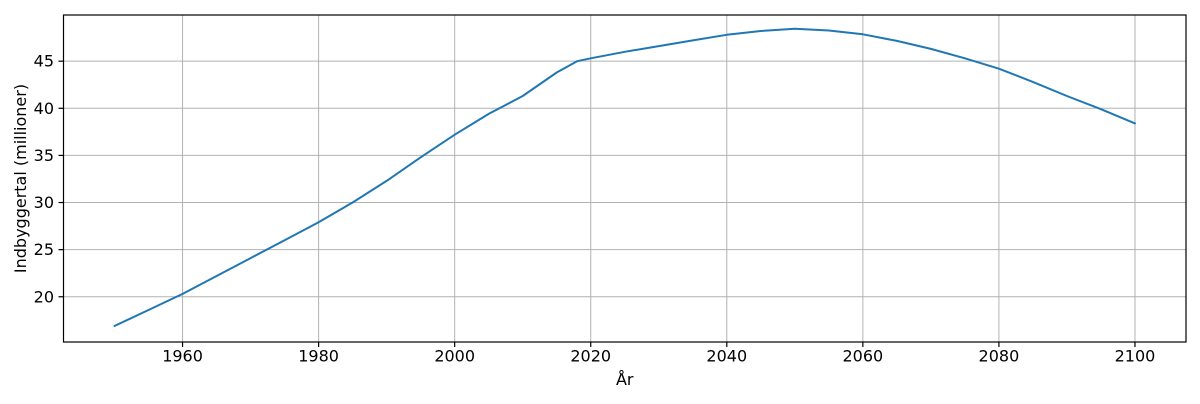 This screenshot has height=404, width=1200. I want to click on x-axis-label: År, so click(625, 379).